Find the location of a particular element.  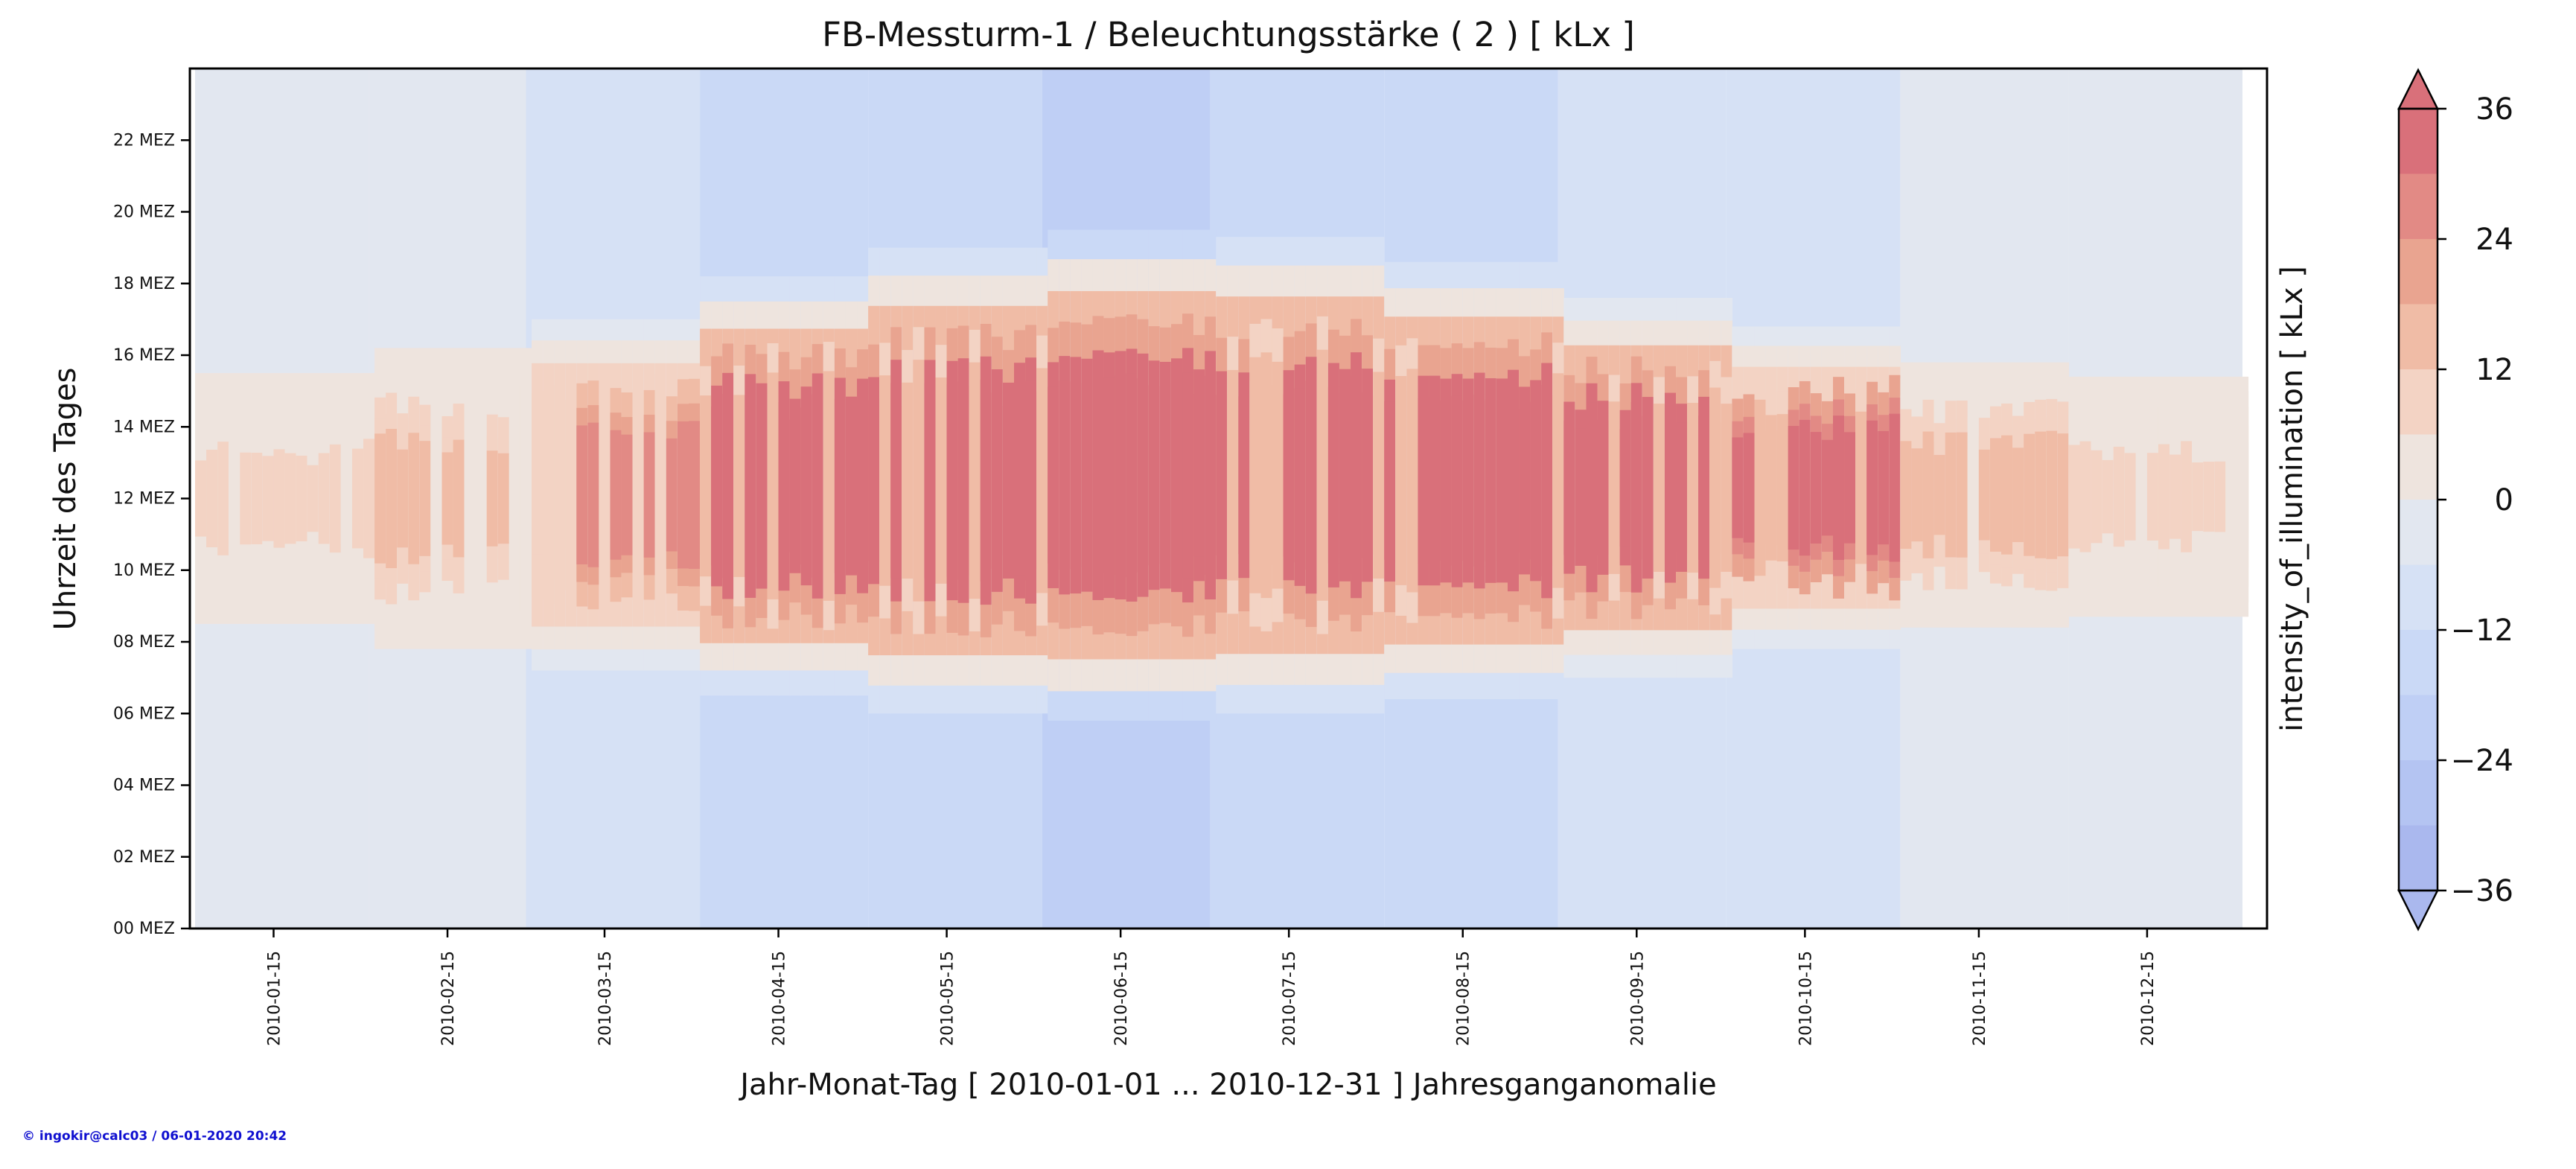

y-tick-label: 10 MEZ is located at coordinates (144, 570).